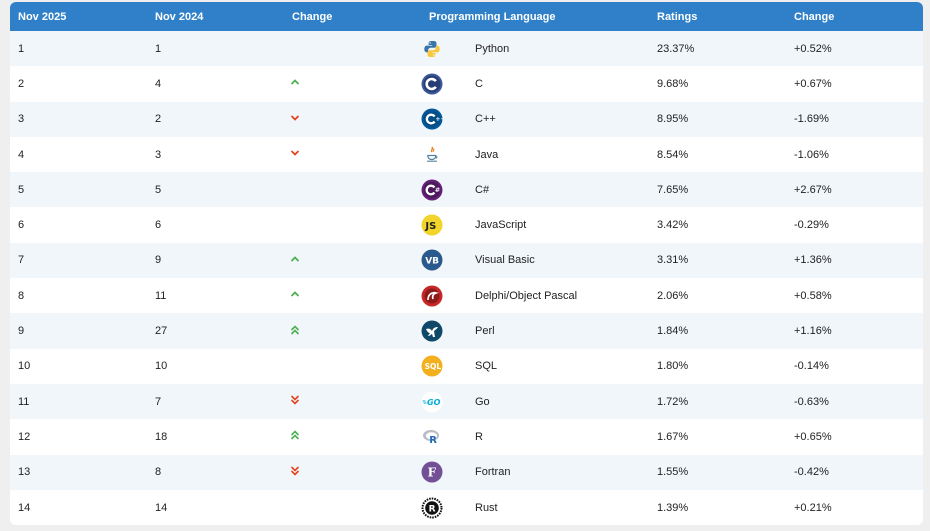 This screenshot has width=930, height=531. Describe the element at coordinates (78, 16) in the screenshot. I see `header-nov-2025: Nov 2025` at that location.